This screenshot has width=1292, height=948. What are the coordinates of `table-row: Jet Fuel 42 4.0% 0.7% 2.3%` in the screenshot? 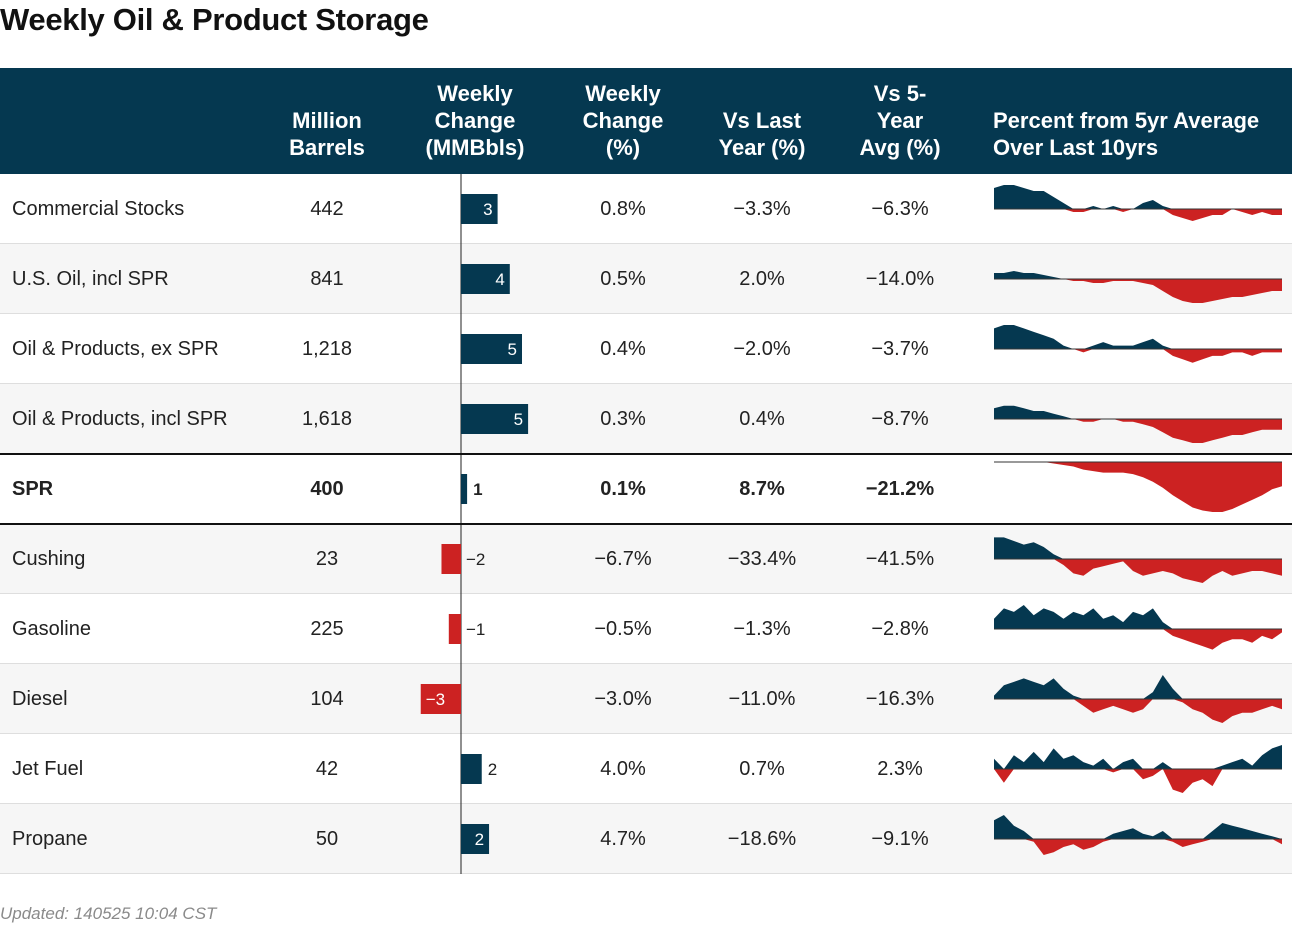 It's located at (646, 769).